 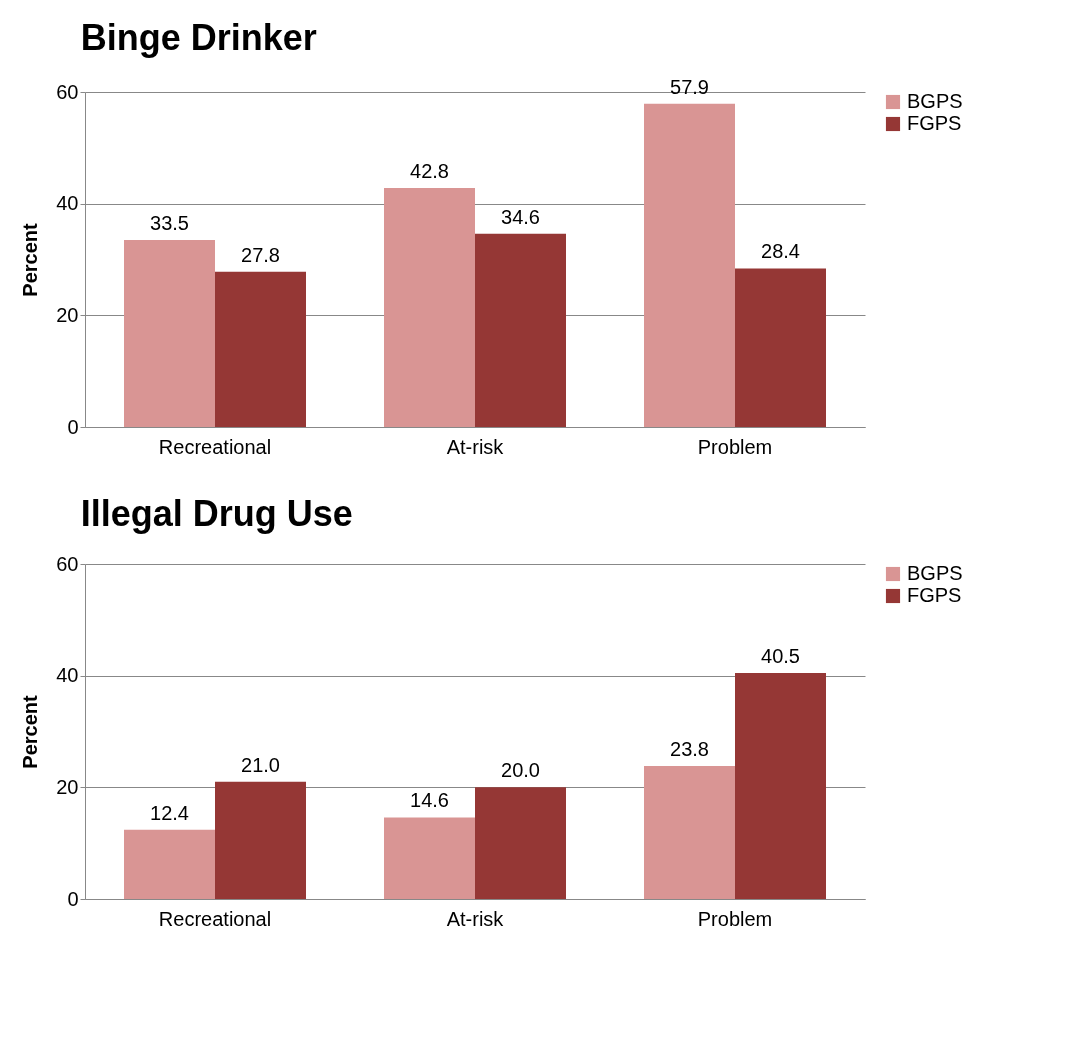 I want to click on chart-title: Binge Drinker, so click(x=198, y=37).